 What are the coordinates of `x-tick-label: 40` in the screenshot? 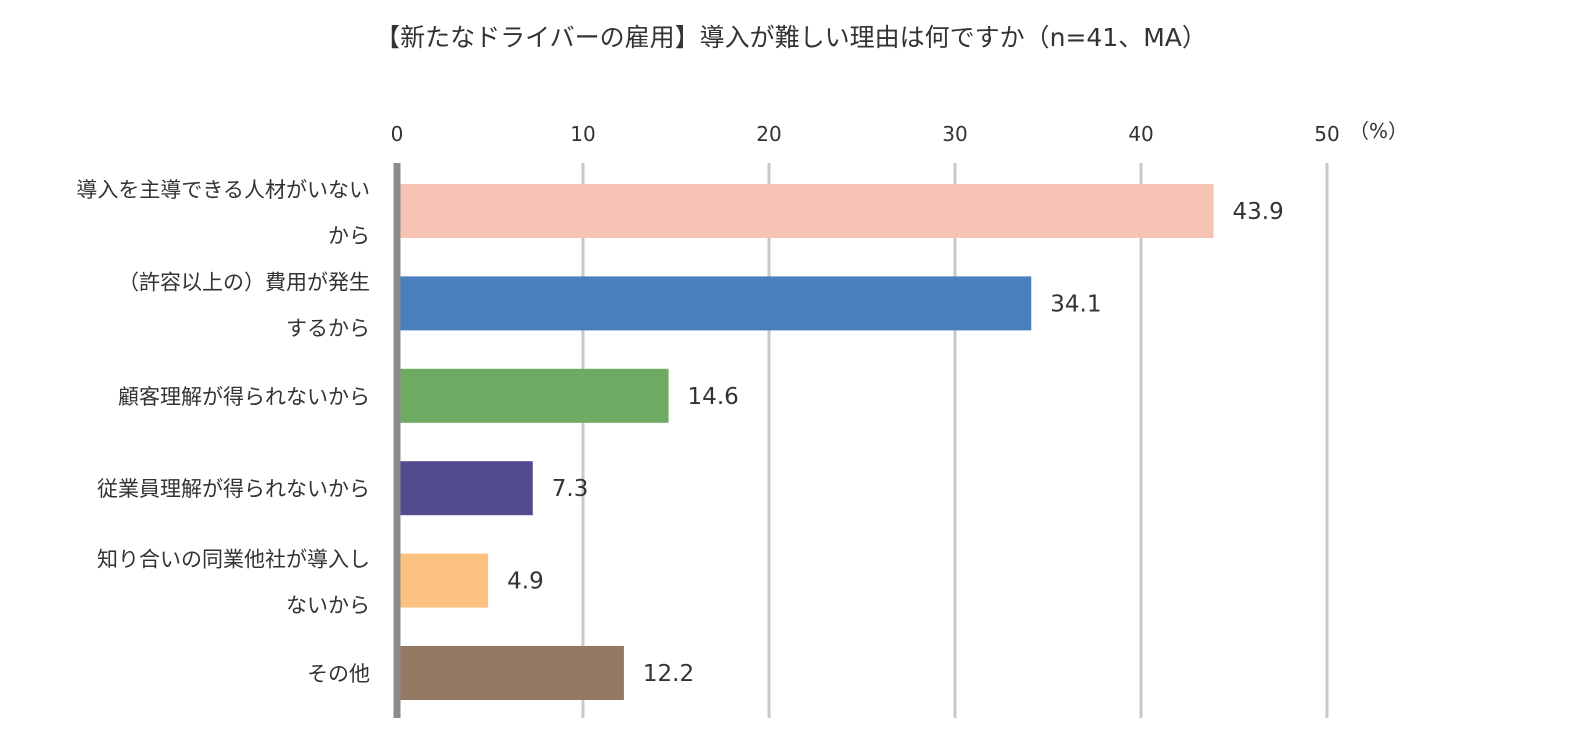 It's located at (1140, 134).